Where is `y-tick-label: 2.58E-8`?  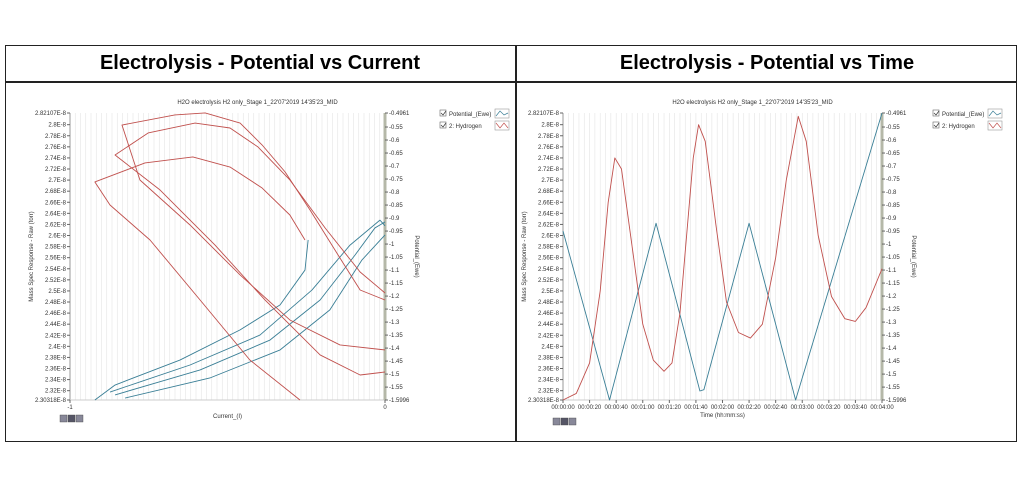
y-tick-label: 2.58E-8 is located at coordinates (56, 248).